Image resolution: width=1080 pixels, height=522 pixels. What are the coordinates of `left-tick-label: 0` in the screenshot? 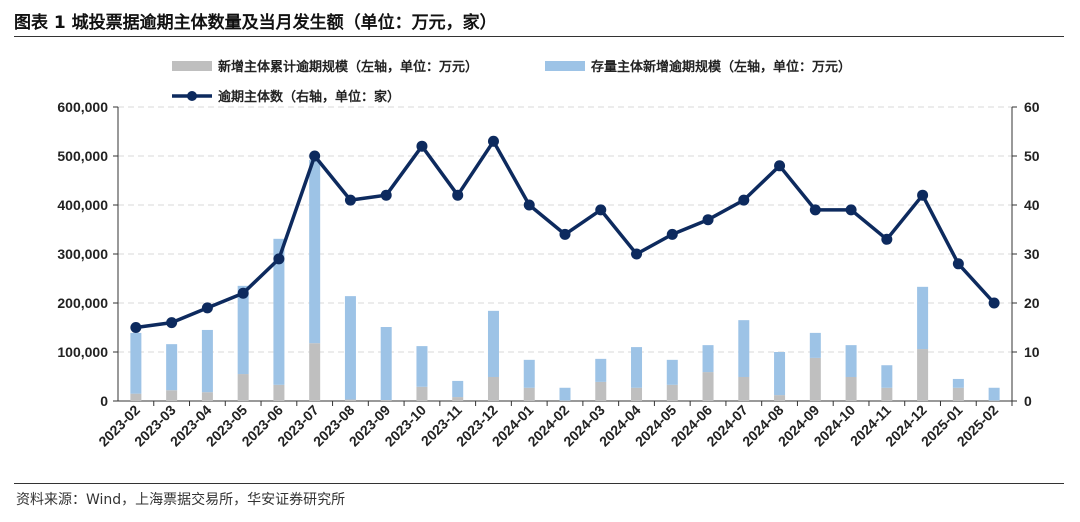 It's located at (104, 401).